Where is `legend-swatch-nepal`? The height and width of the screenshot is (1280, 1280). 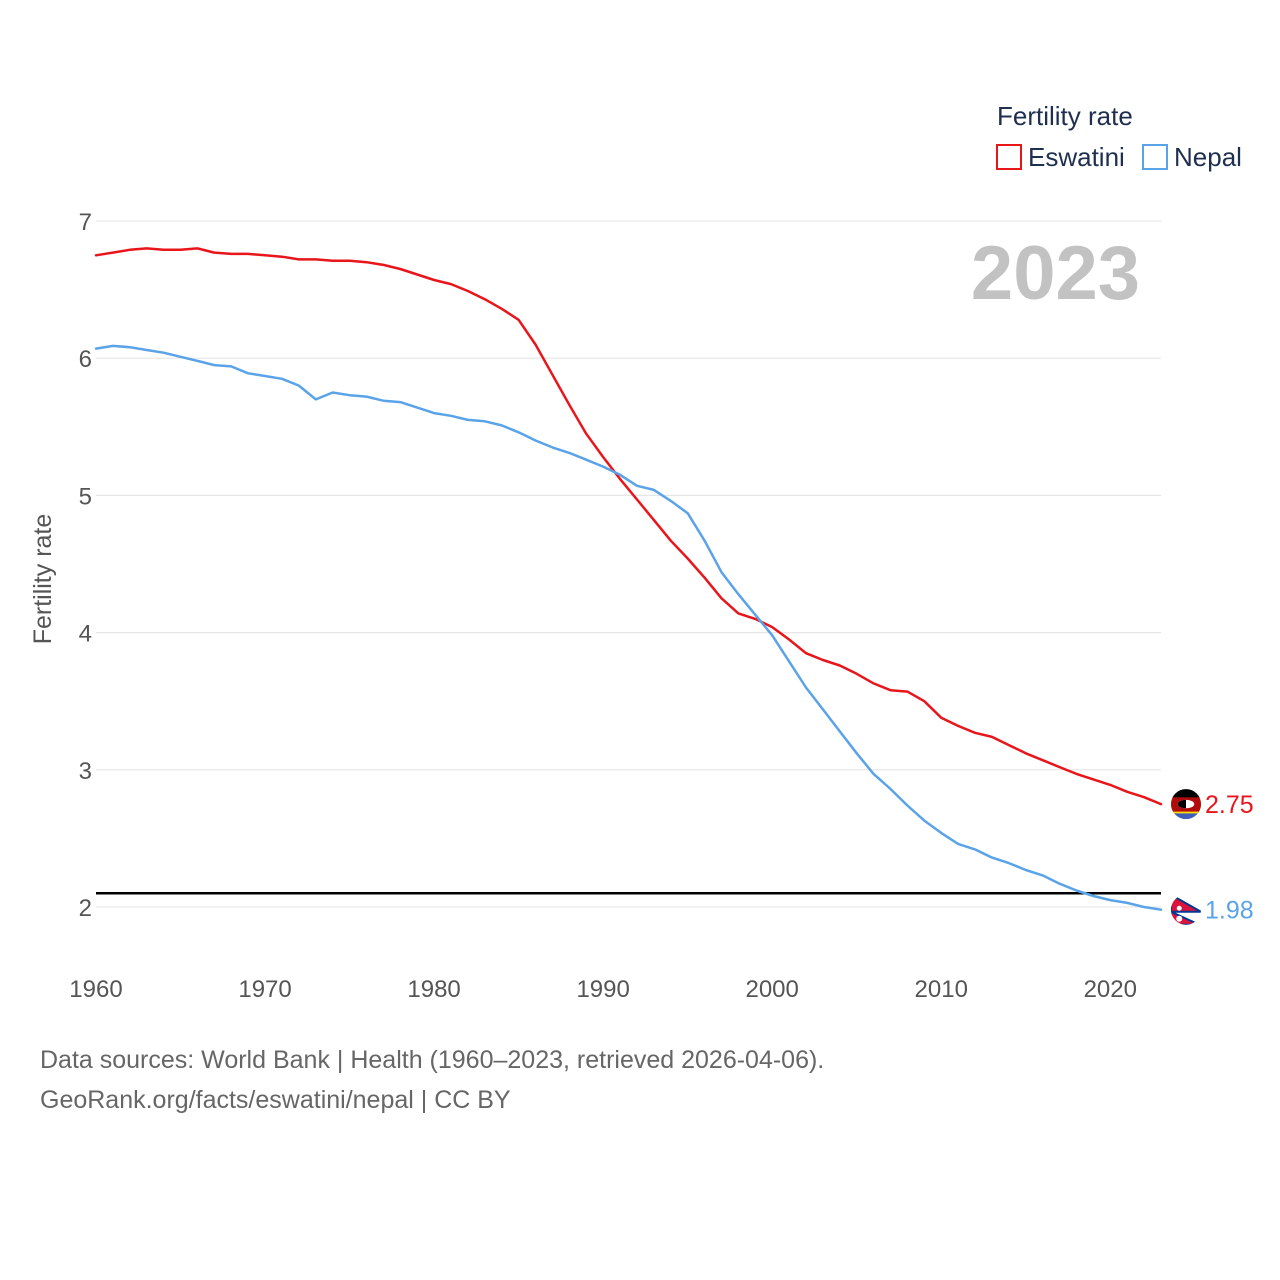 legend-swatch-nepal is located at coordinates (1155, 157).